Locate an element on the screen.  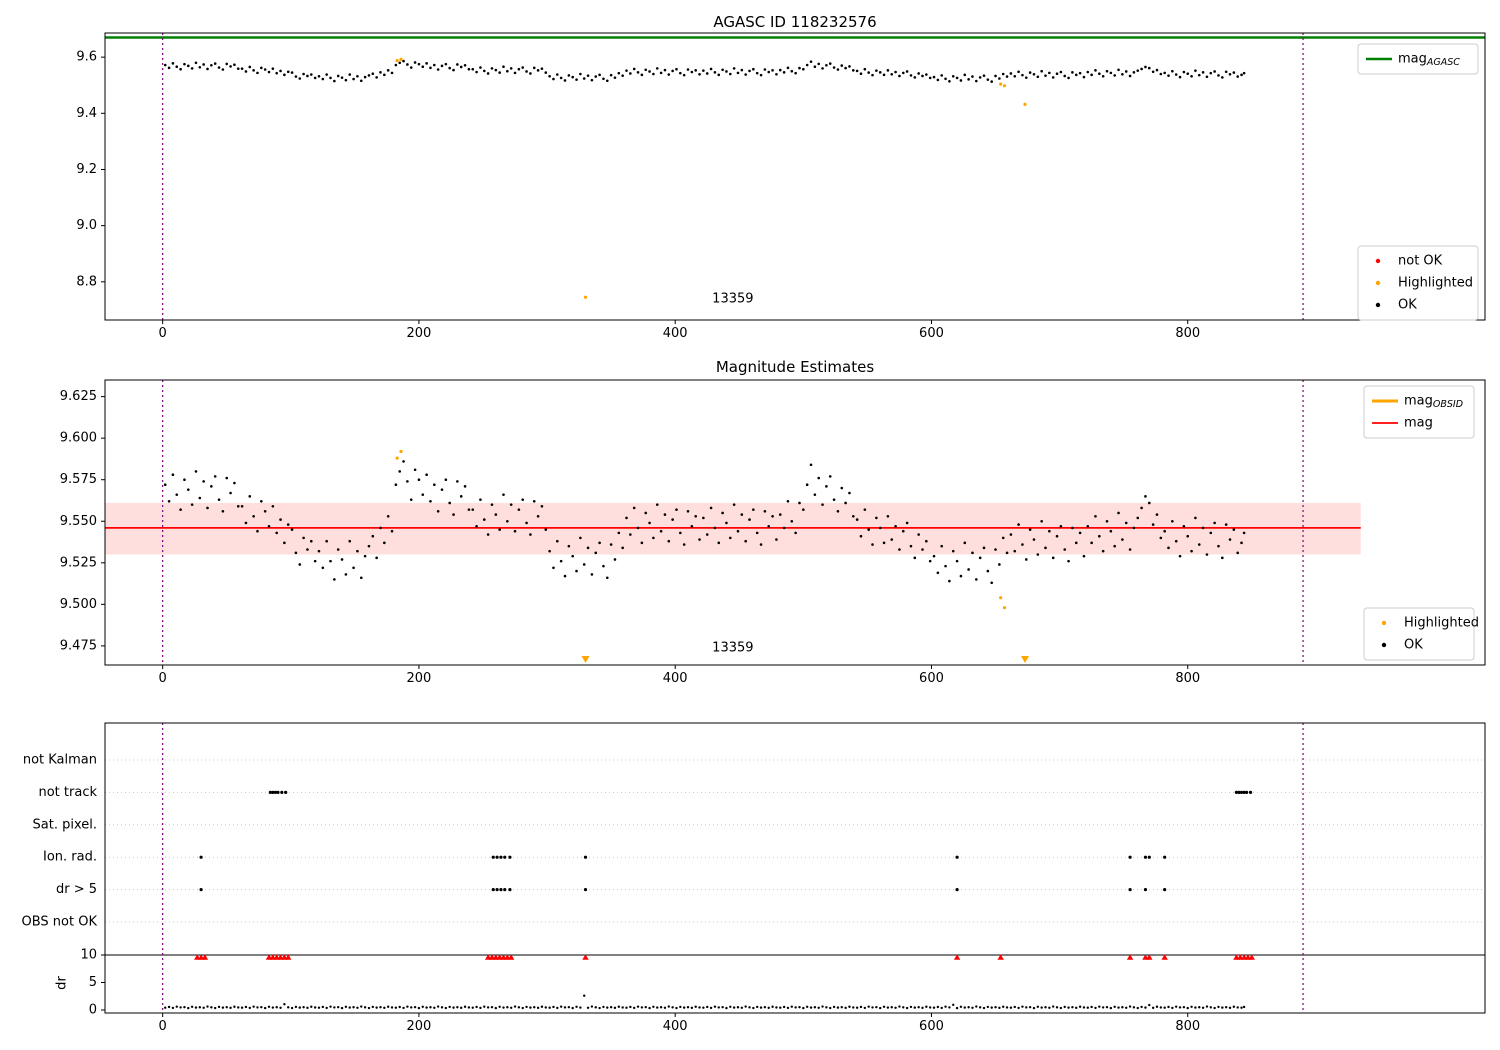
flag-row-label: dr > 5 is located at coordinates (76, 889).